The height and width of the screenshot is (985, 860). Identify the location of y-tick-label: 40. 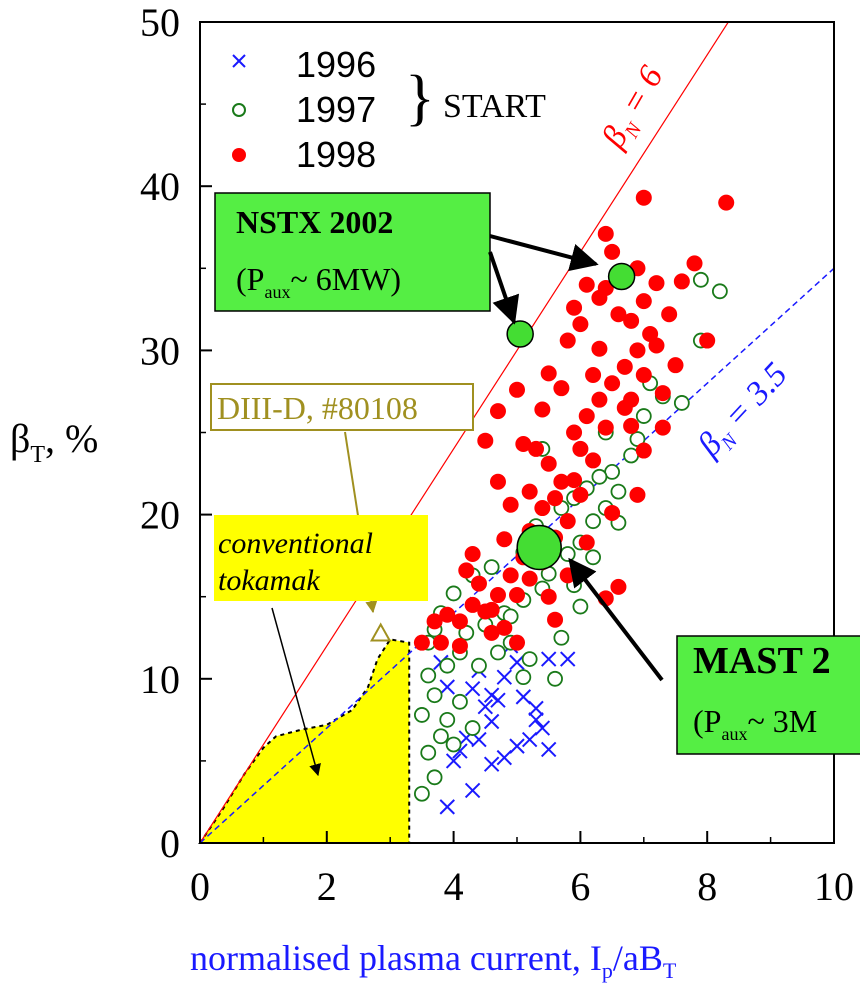
(160, 186).